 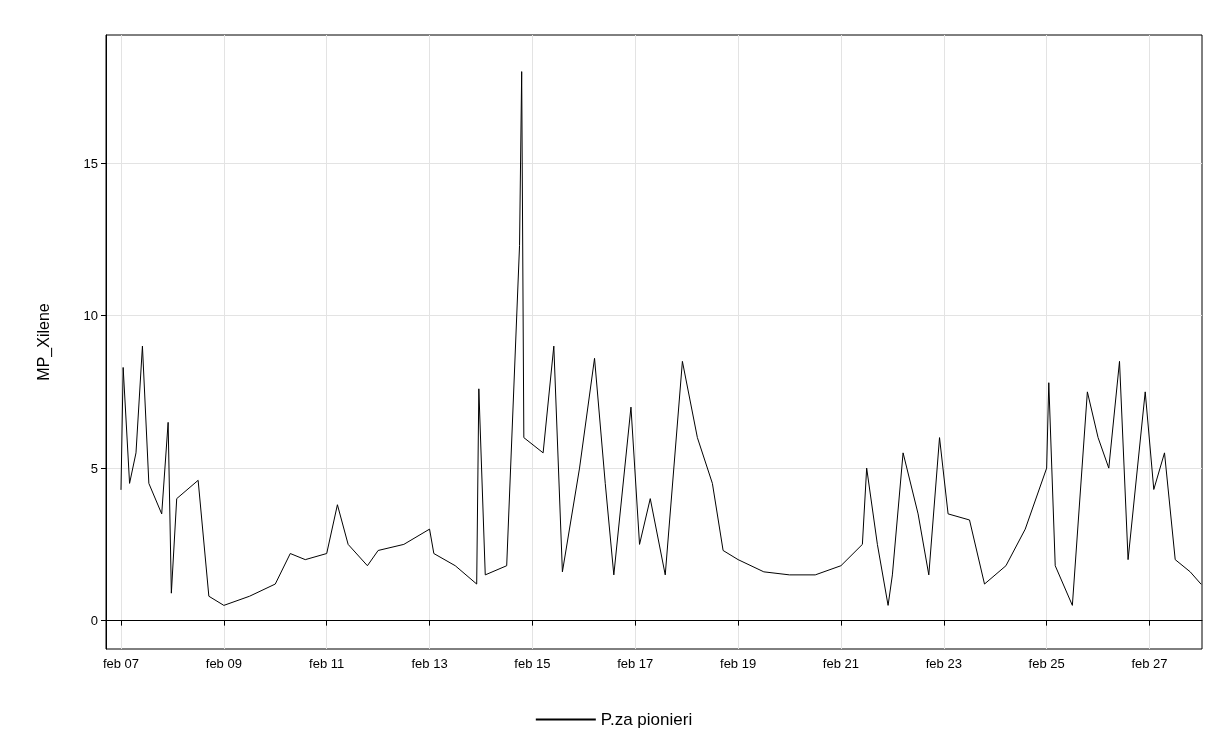 What do you see at coordinates (646, 719) in the screenshot?
I see `legend-label: P.za pionieri` at bounding box center [646, 719].